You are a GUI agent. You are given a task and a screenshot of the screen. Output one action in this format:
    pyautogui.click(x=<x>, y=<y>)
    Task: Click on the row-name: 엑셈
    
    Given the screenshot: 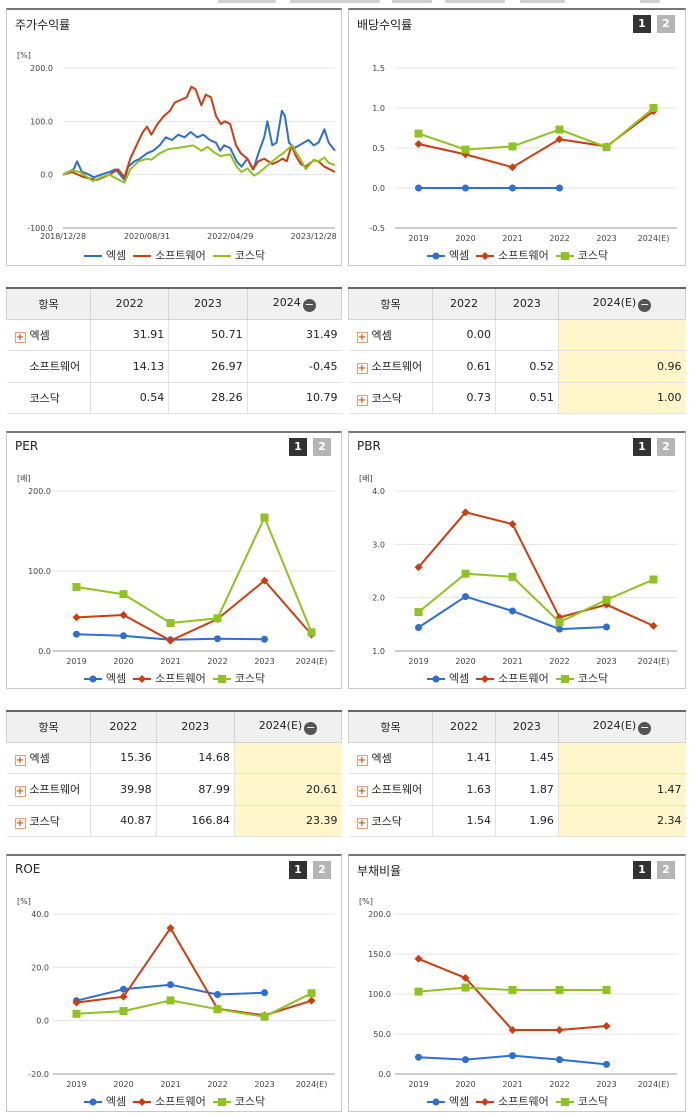 What is the action you would take?
    pyautogui.click(x=39, y=758)
    